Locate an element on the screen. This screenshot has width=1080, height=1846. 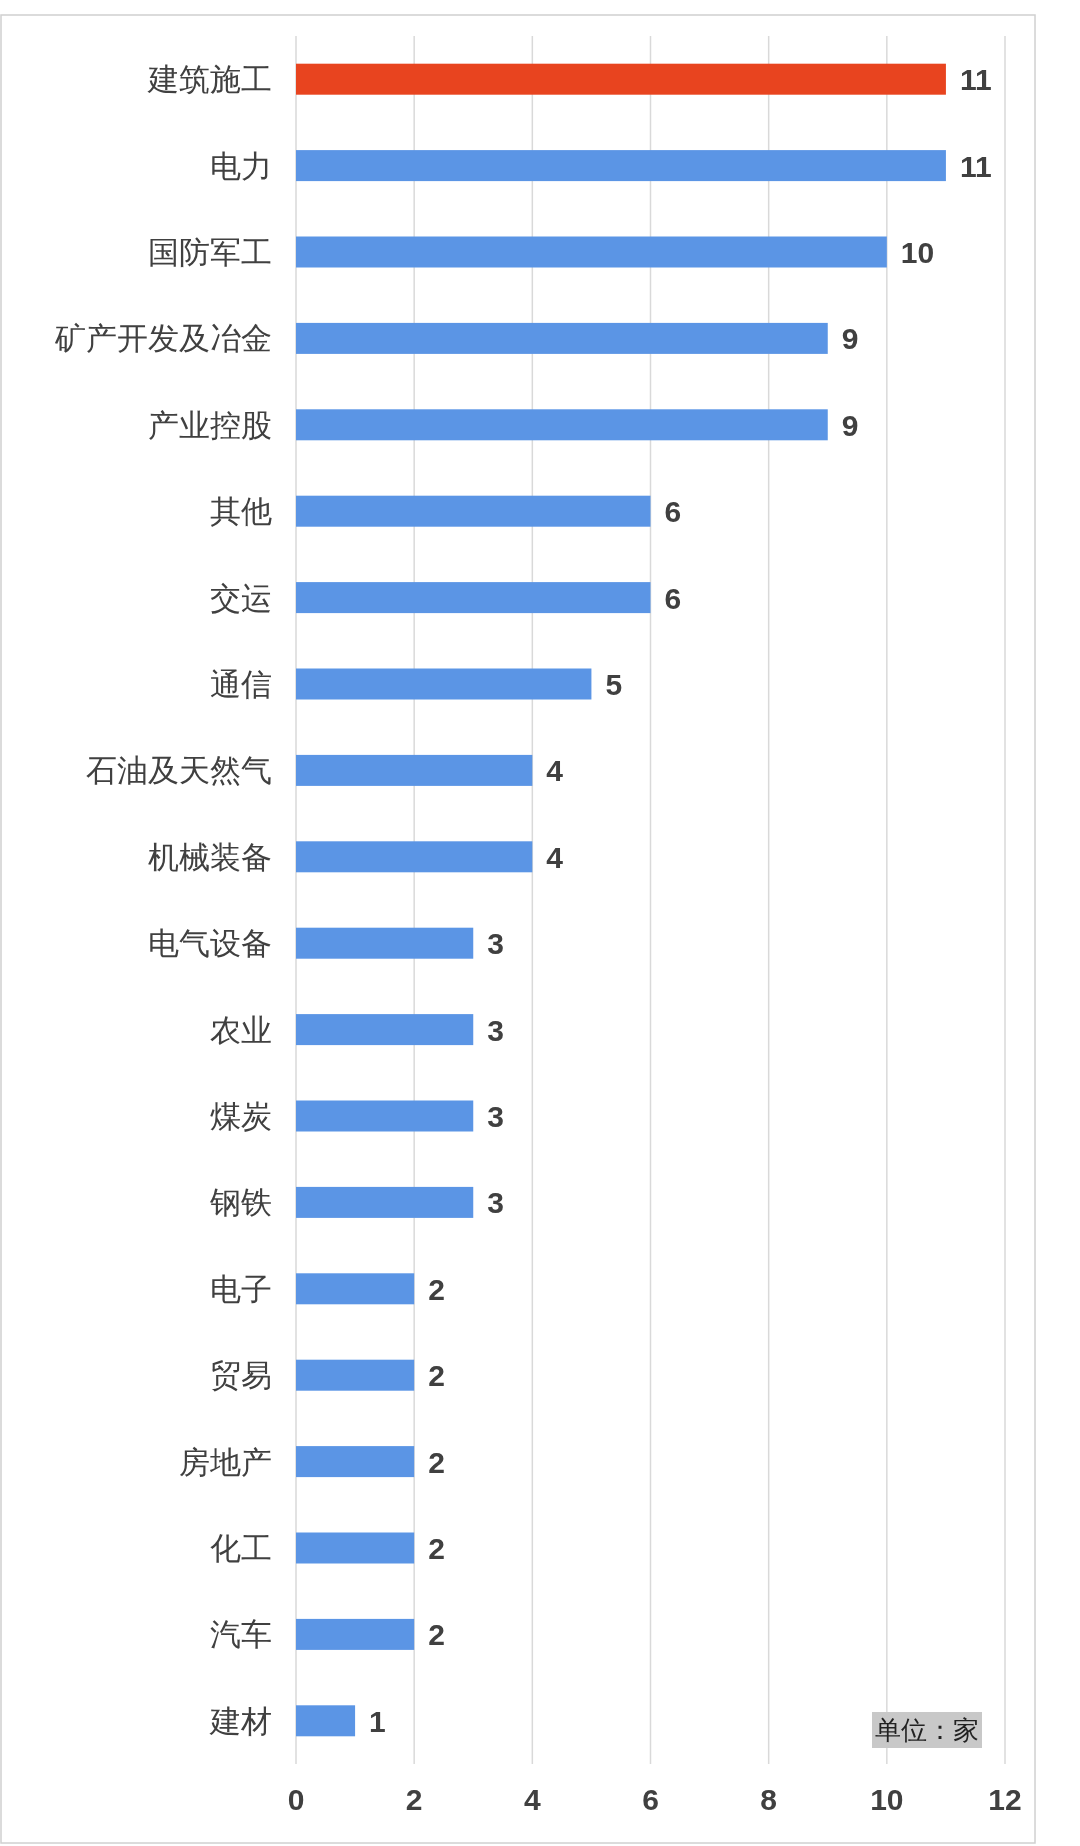
annotation: 单位：家 is located at coordinates (927, 1730).